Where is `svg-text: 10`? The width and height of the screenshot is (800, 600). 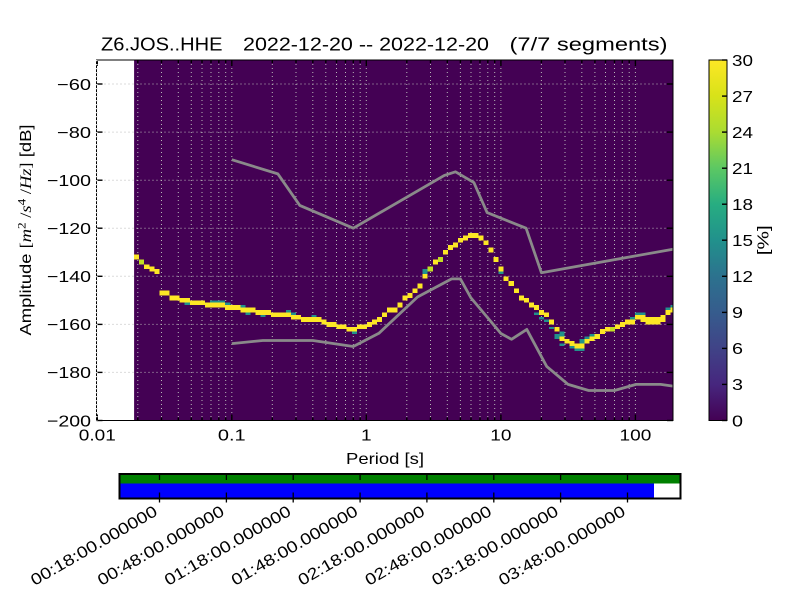
svg-text: 10 is located at coordinates (500, 436).